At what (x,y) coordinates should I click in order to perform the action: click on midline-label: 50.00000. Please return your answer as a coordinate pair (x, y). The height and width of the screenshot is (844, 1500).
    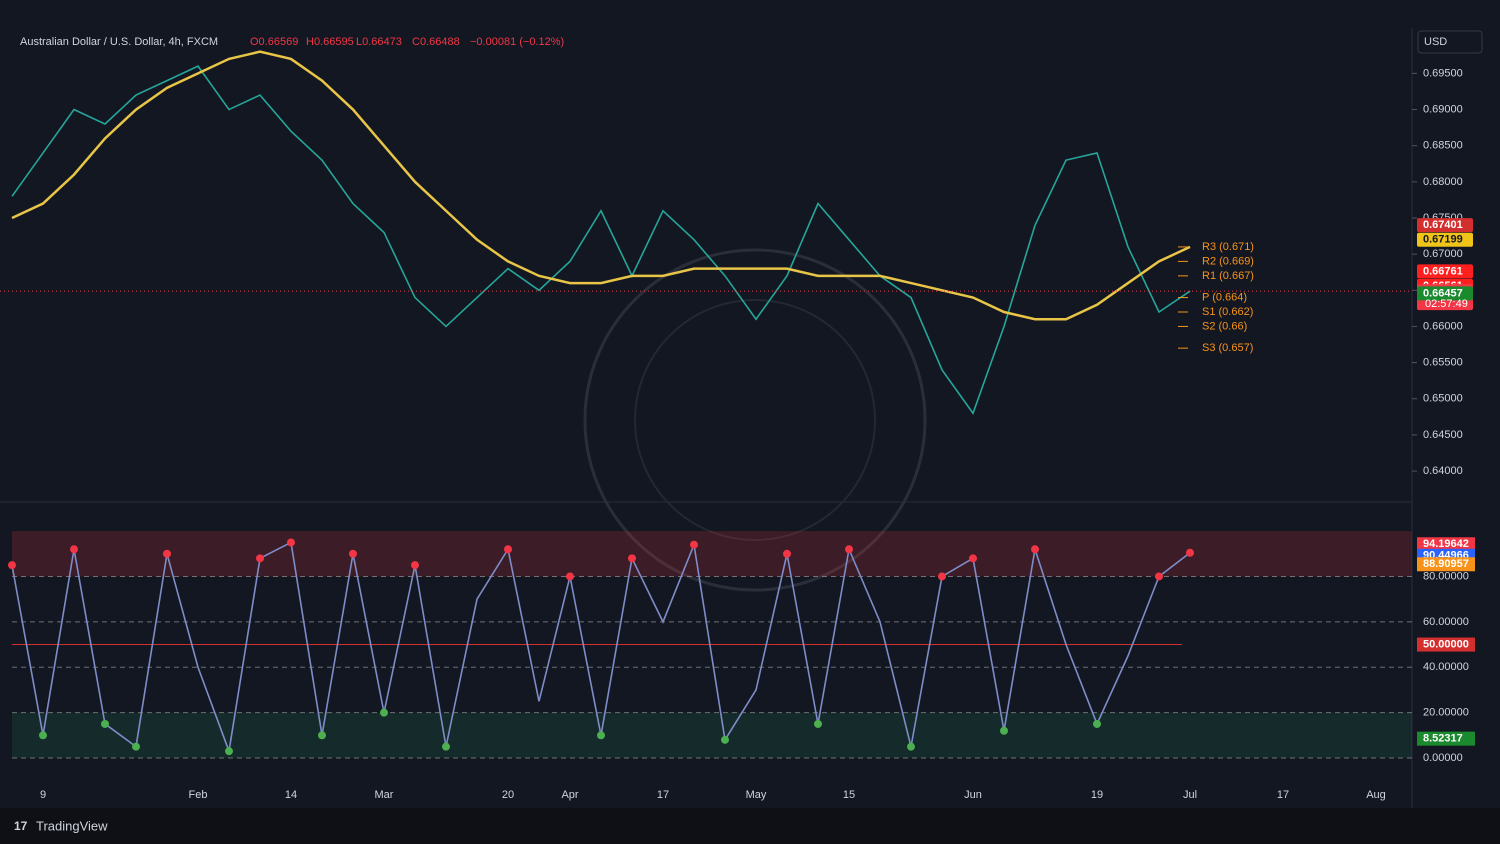
    Looking at the image, I should click on (1446, 644).